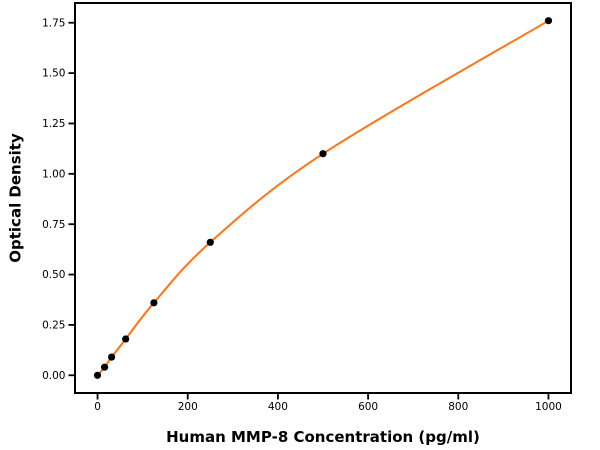 The image size is (600, 450). Describe the element at coordinates (15, 198) in the screenshot. I see `y-axis-label: Optical Density` at that location.